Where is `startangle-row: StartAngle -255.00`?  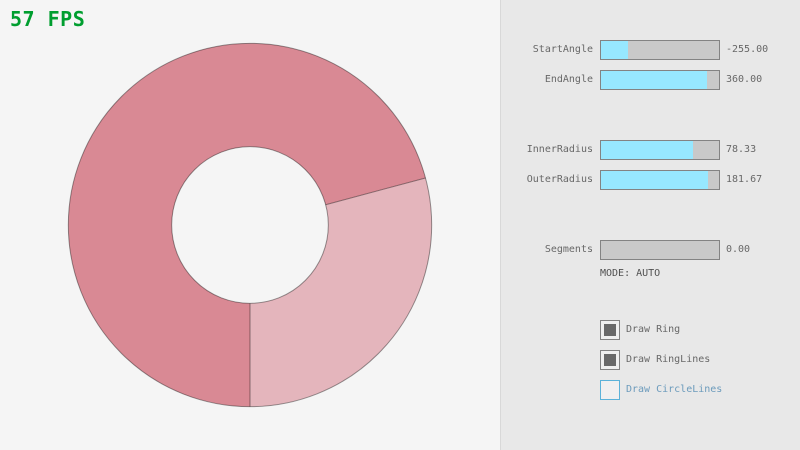 startangle-row: StartAngle -255.00 is located at coordinates (650, 50).